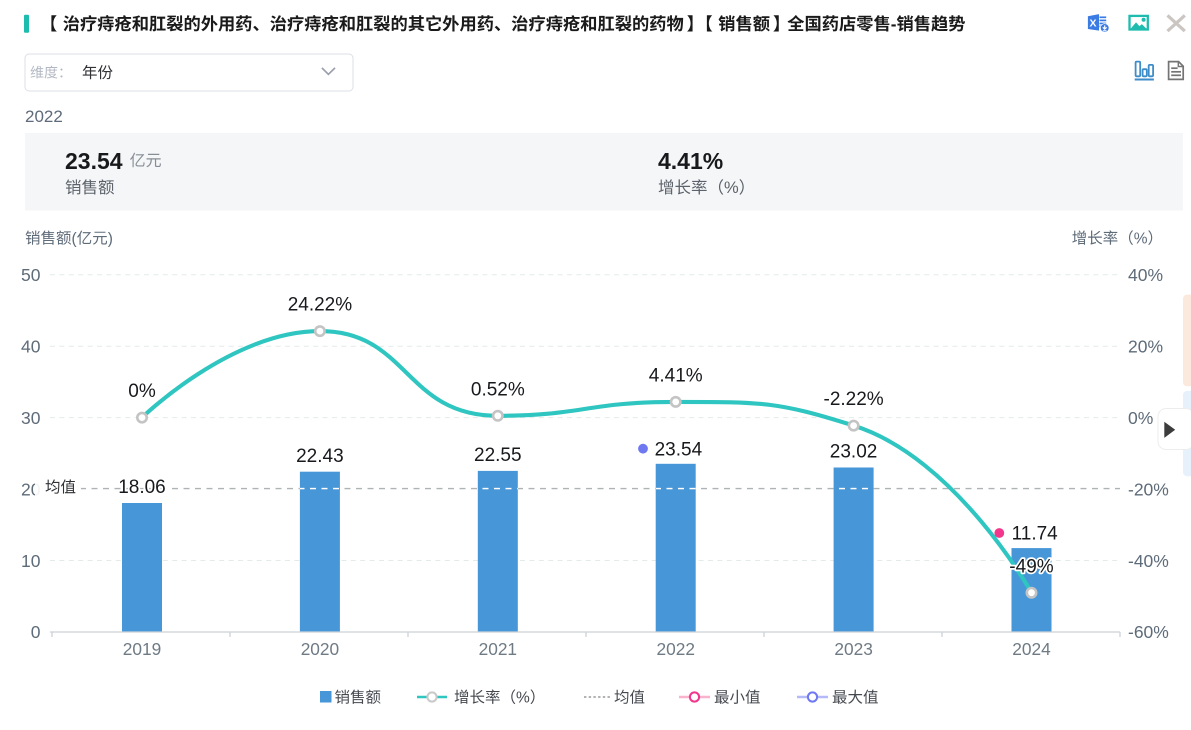  I want to click on svg-text: 50, so click(31, 275).